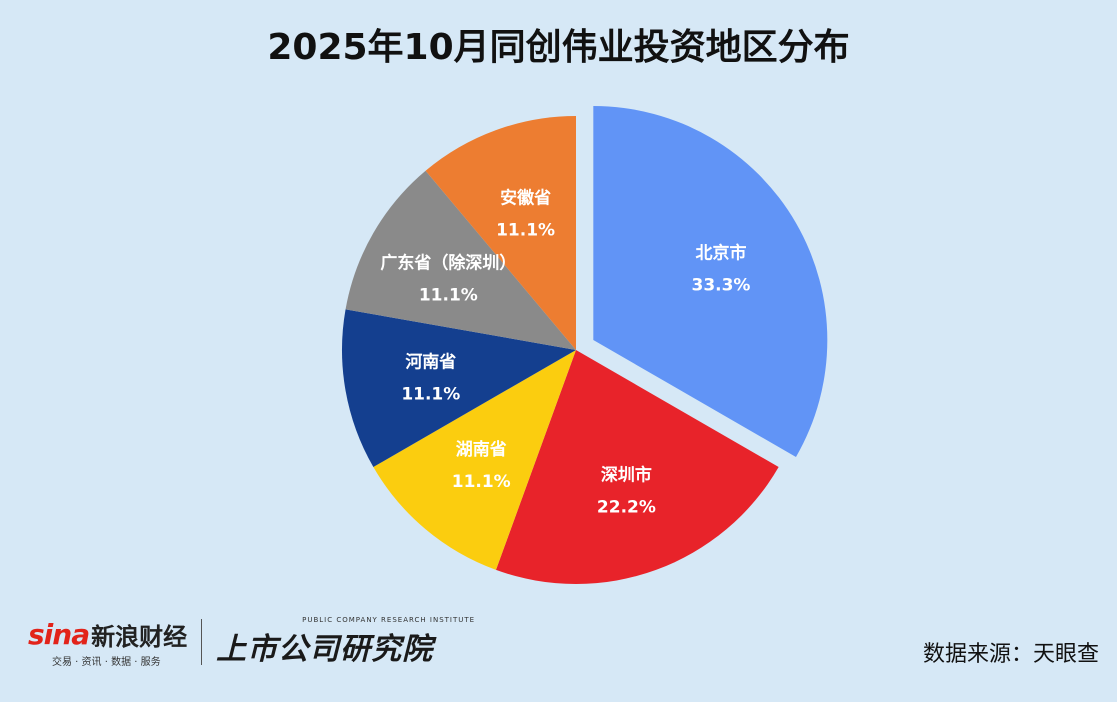 The image size is (1117, 702). I want to click on chart-title: 2025年10月同创伟业投资地区分布, so click(558, 47).